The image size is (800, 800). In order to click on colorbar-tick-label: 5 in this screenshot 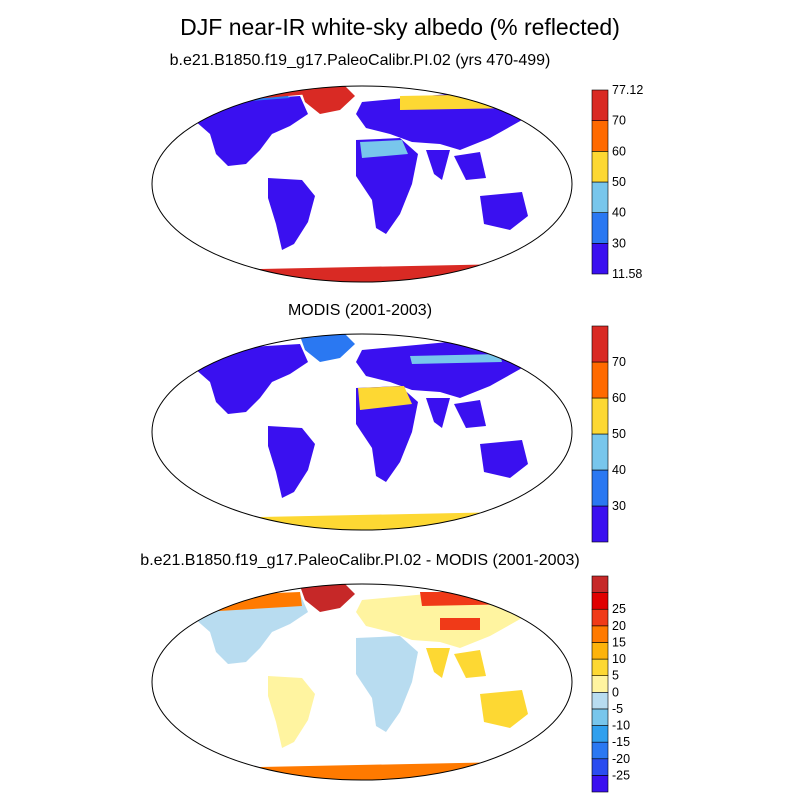, I will do `click(615, 676)`.